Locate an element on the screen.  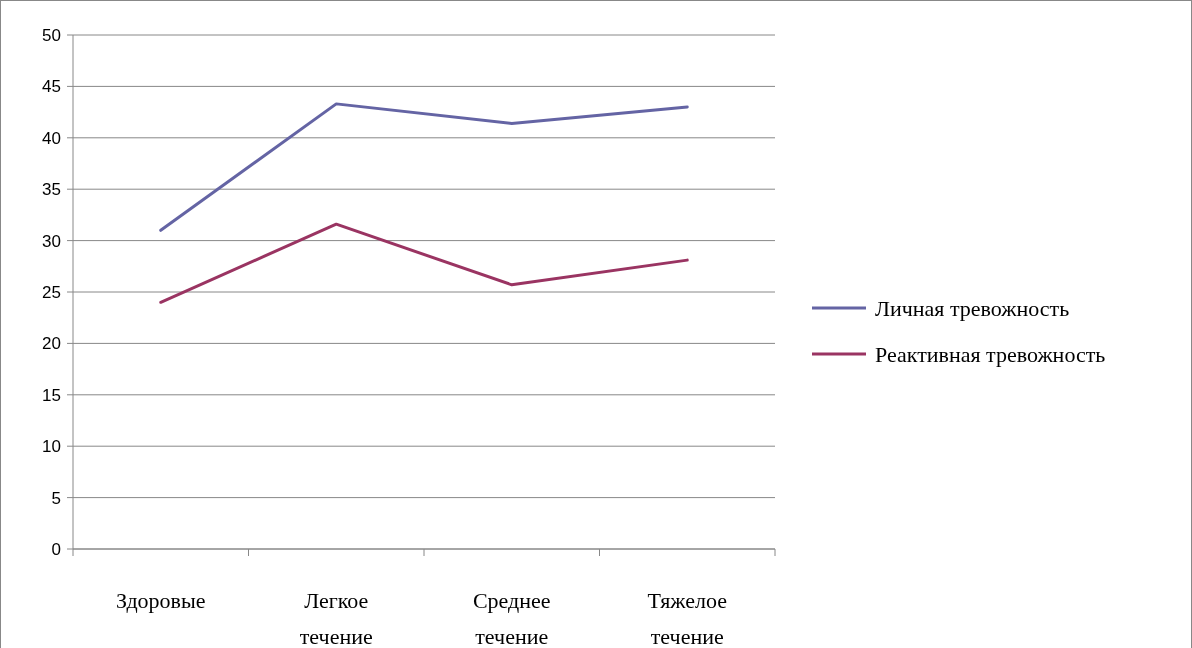
y-tick-label: 40 is located at coordinates (51, 138).